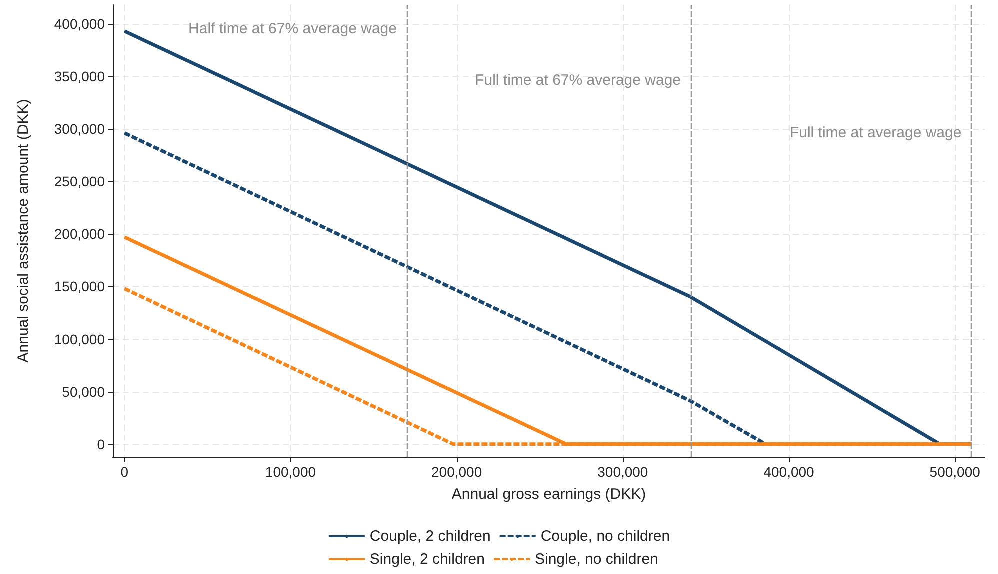  What do you see at coordinates (457, 472) in the screenshot?
I see `x-tick-label: 200,000` at bounding box center [457, 472].